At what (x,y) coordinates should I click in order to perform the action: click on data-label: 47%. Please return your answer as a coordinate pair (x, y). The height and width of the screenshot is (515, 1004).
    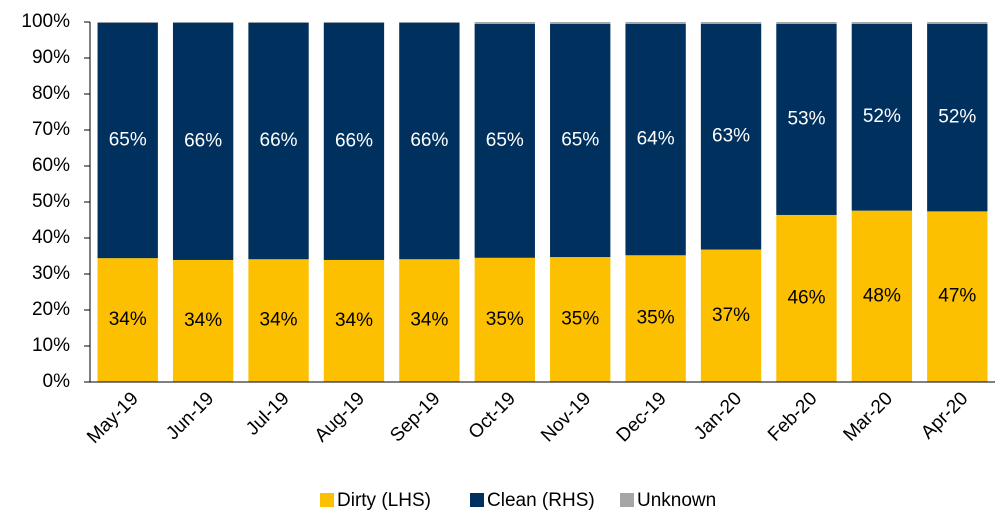
    Looking at the image, I should click on (957, 296).